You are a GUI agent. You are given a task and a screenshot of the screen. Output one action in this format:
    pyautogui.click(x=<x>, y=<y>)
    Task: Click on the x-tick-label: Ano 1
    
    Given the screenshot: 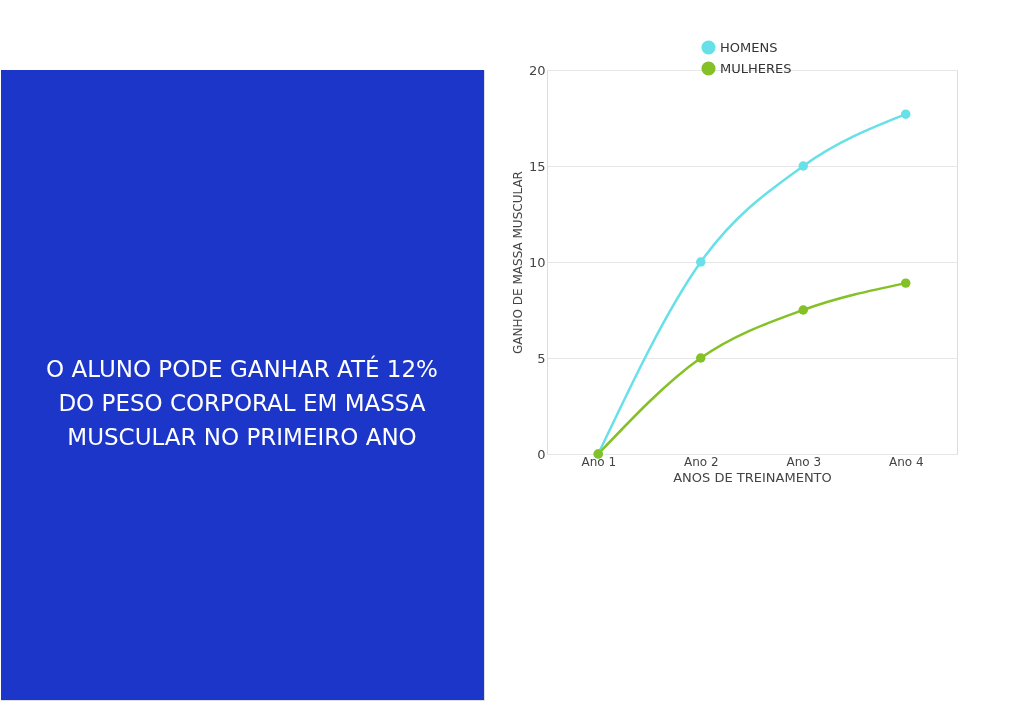 What is the action you would take?
    pyautogui.click(x=599, y=461)
    